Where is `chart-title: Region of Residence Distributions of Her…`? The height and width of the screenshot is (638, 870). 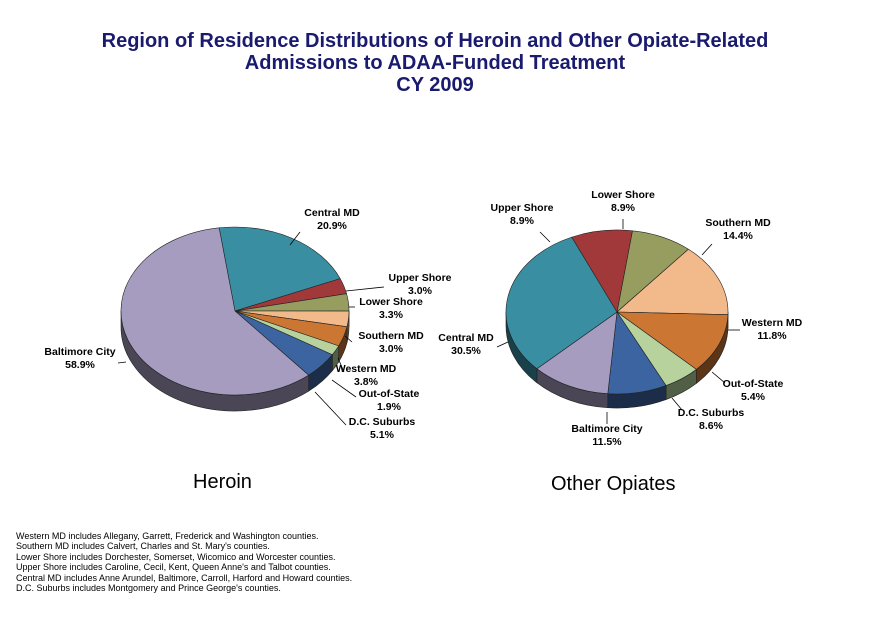
chart-title: Region of Residence Distributions of Her… is located at coordinates (435, 63).